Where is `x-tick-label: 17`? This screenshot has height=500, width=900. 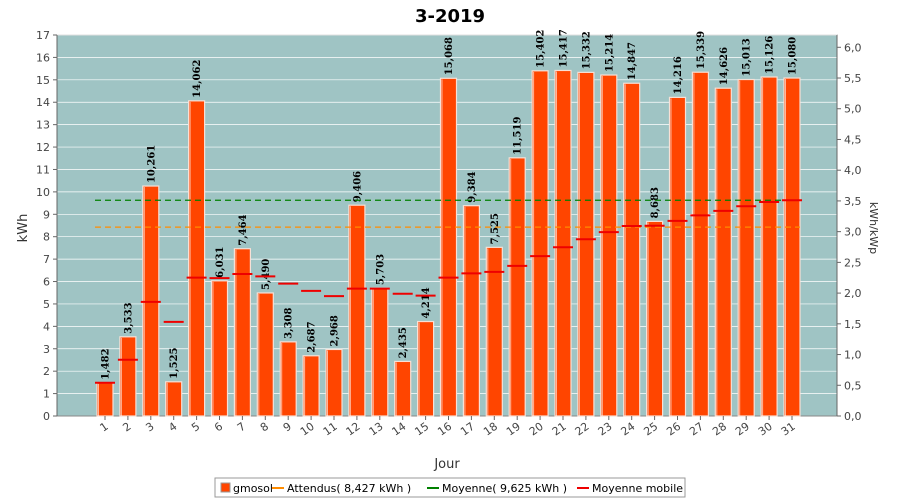
x-tick-label: 17 is located at coordinates (467, 429).